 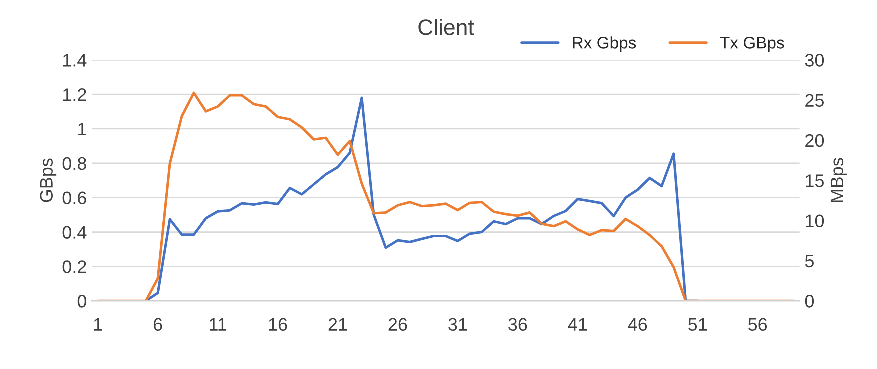 I want to click on x-tick-label: 41, so click(x=578, y=324).